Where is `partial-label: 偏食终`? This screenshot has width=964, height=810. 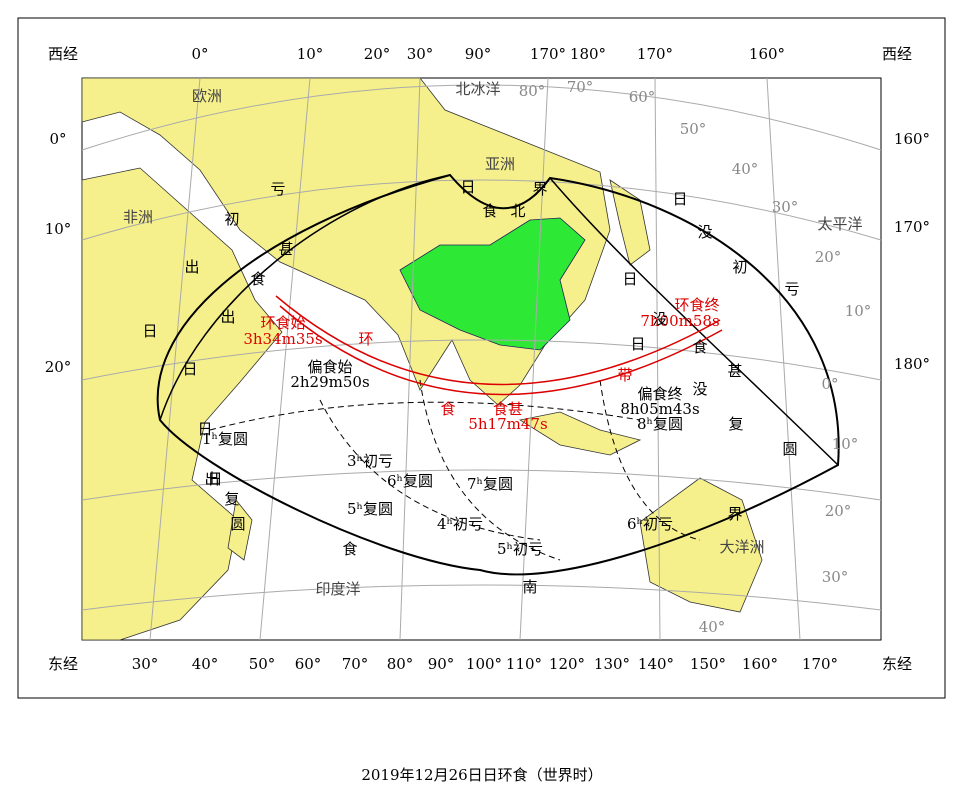
partial-label: 偏食终 is located at coordinates (659, 394).